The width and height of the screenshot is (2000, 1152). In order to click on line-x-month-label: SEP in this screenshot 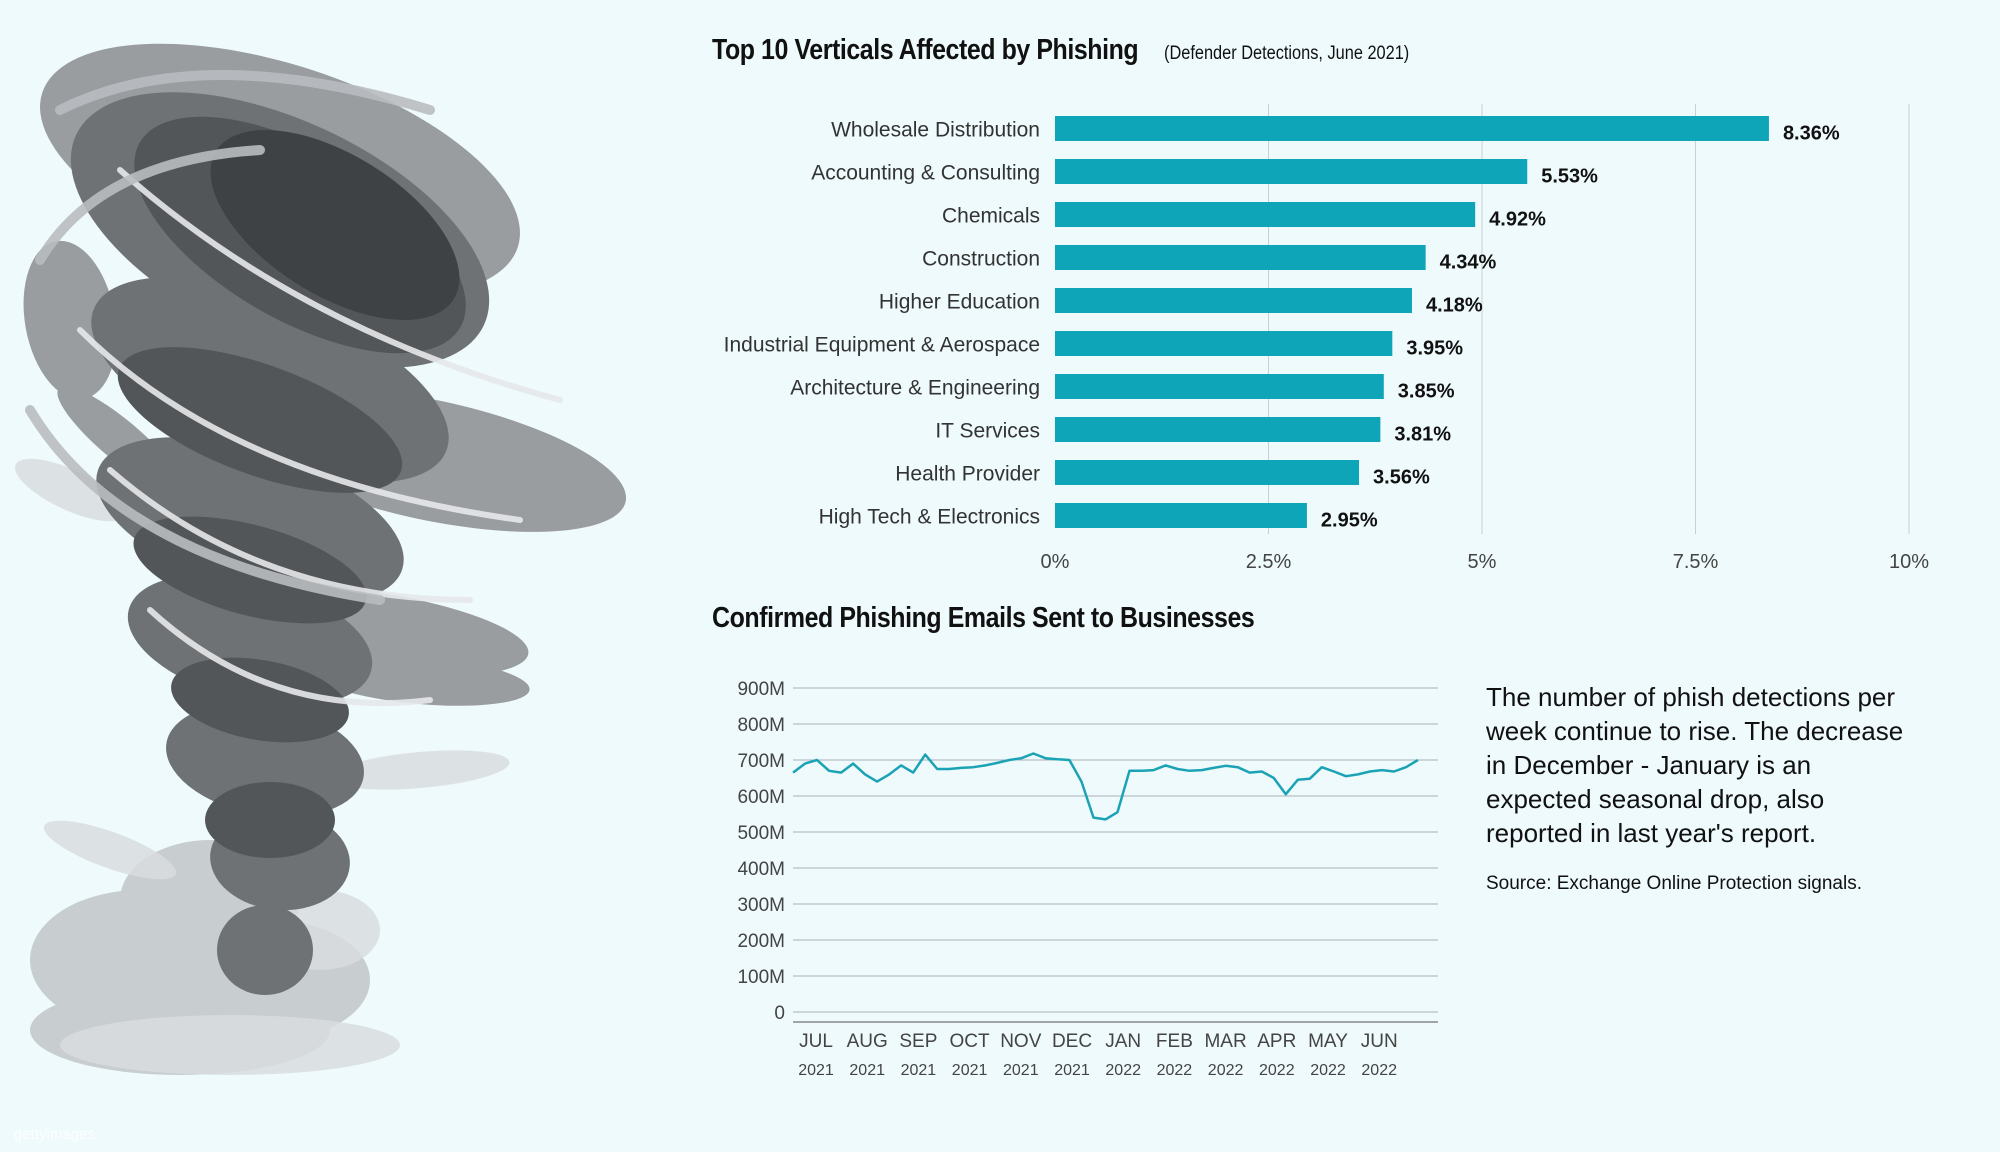, I will do `click(918, 1041)`.